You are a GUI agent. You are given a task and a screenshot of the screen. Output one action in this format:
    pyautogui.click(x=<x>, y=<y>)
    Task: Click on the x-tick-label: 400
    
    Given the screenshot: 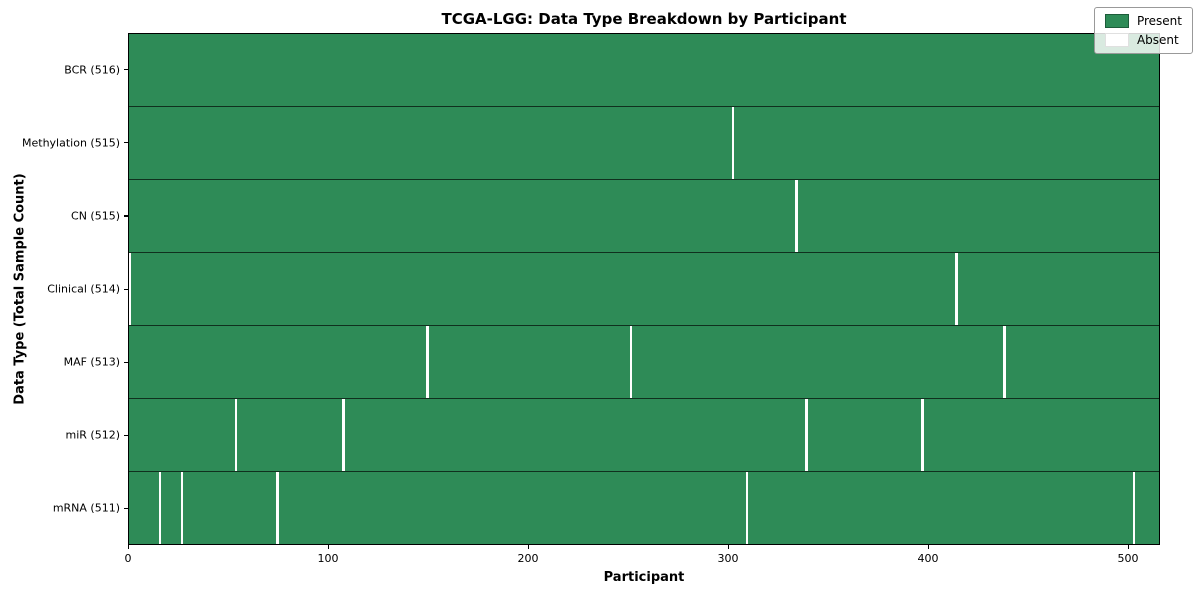 What is the action you would take?
    pyautogui.click(x=928, y=558)
    